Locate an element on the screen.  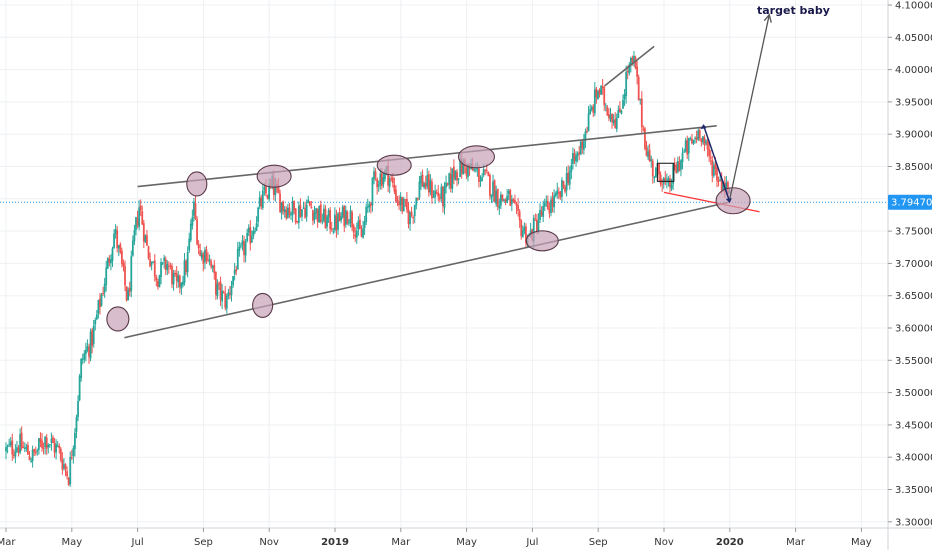
y-tick-label: 3.90000 is located at coordinates (913, 135).